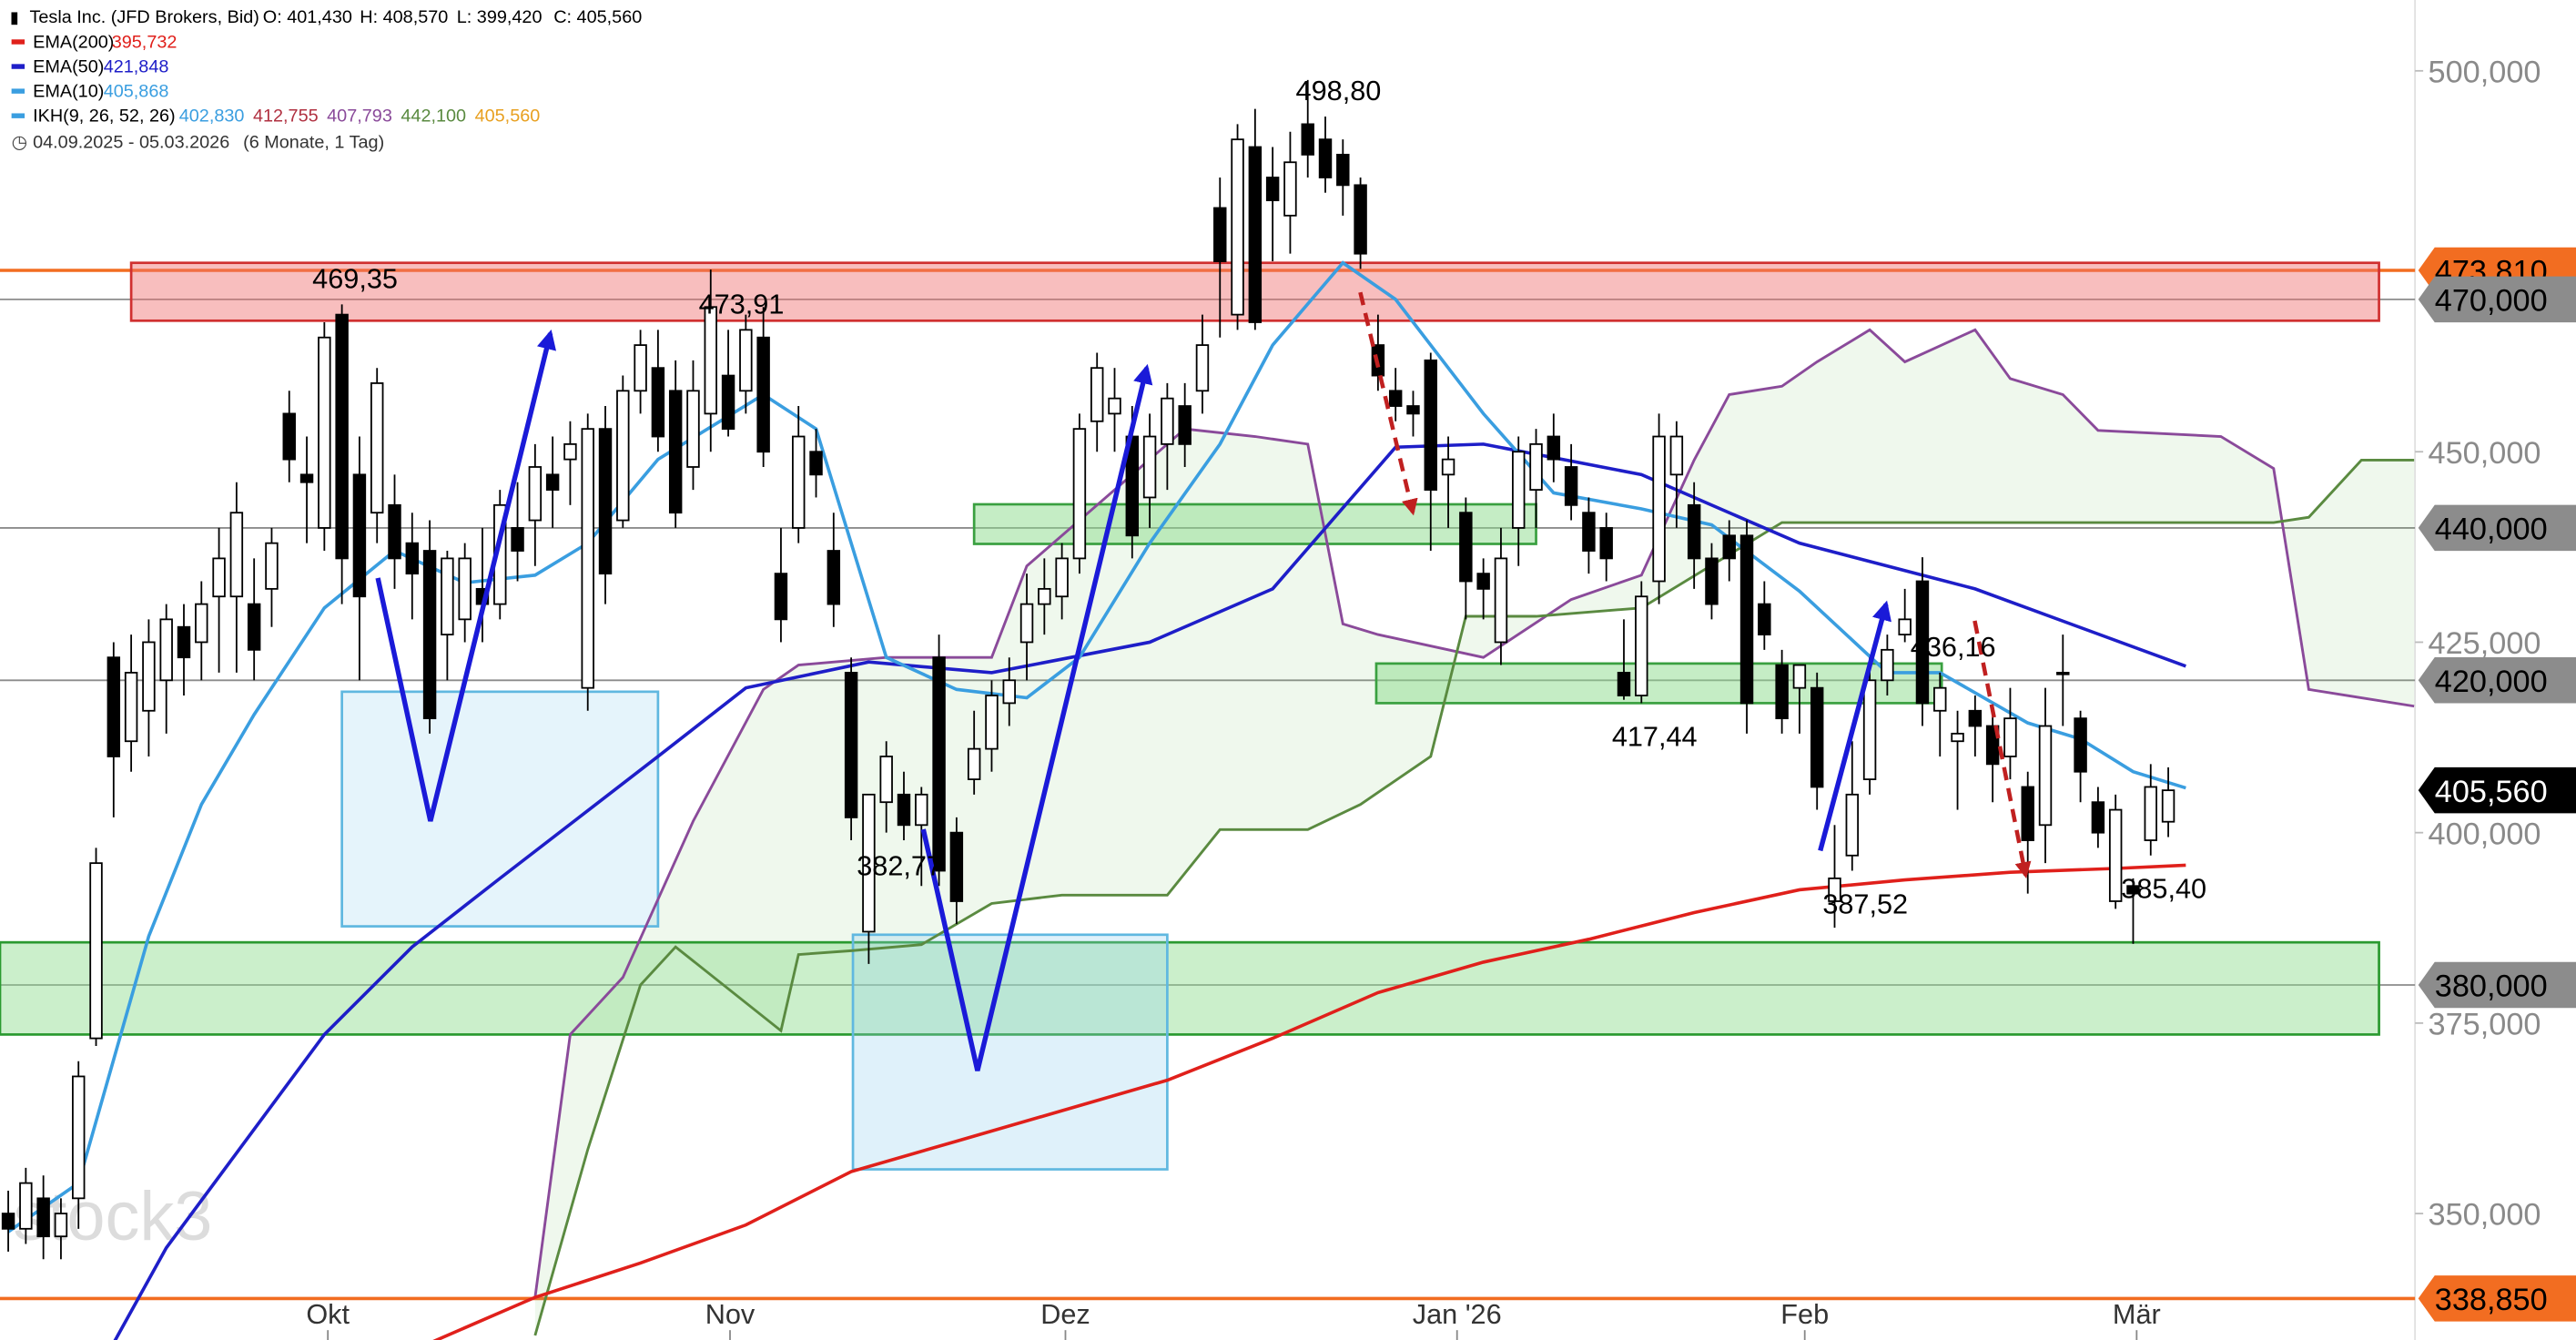  I want to click on legend-name: EMA(50), so click(68, 66).